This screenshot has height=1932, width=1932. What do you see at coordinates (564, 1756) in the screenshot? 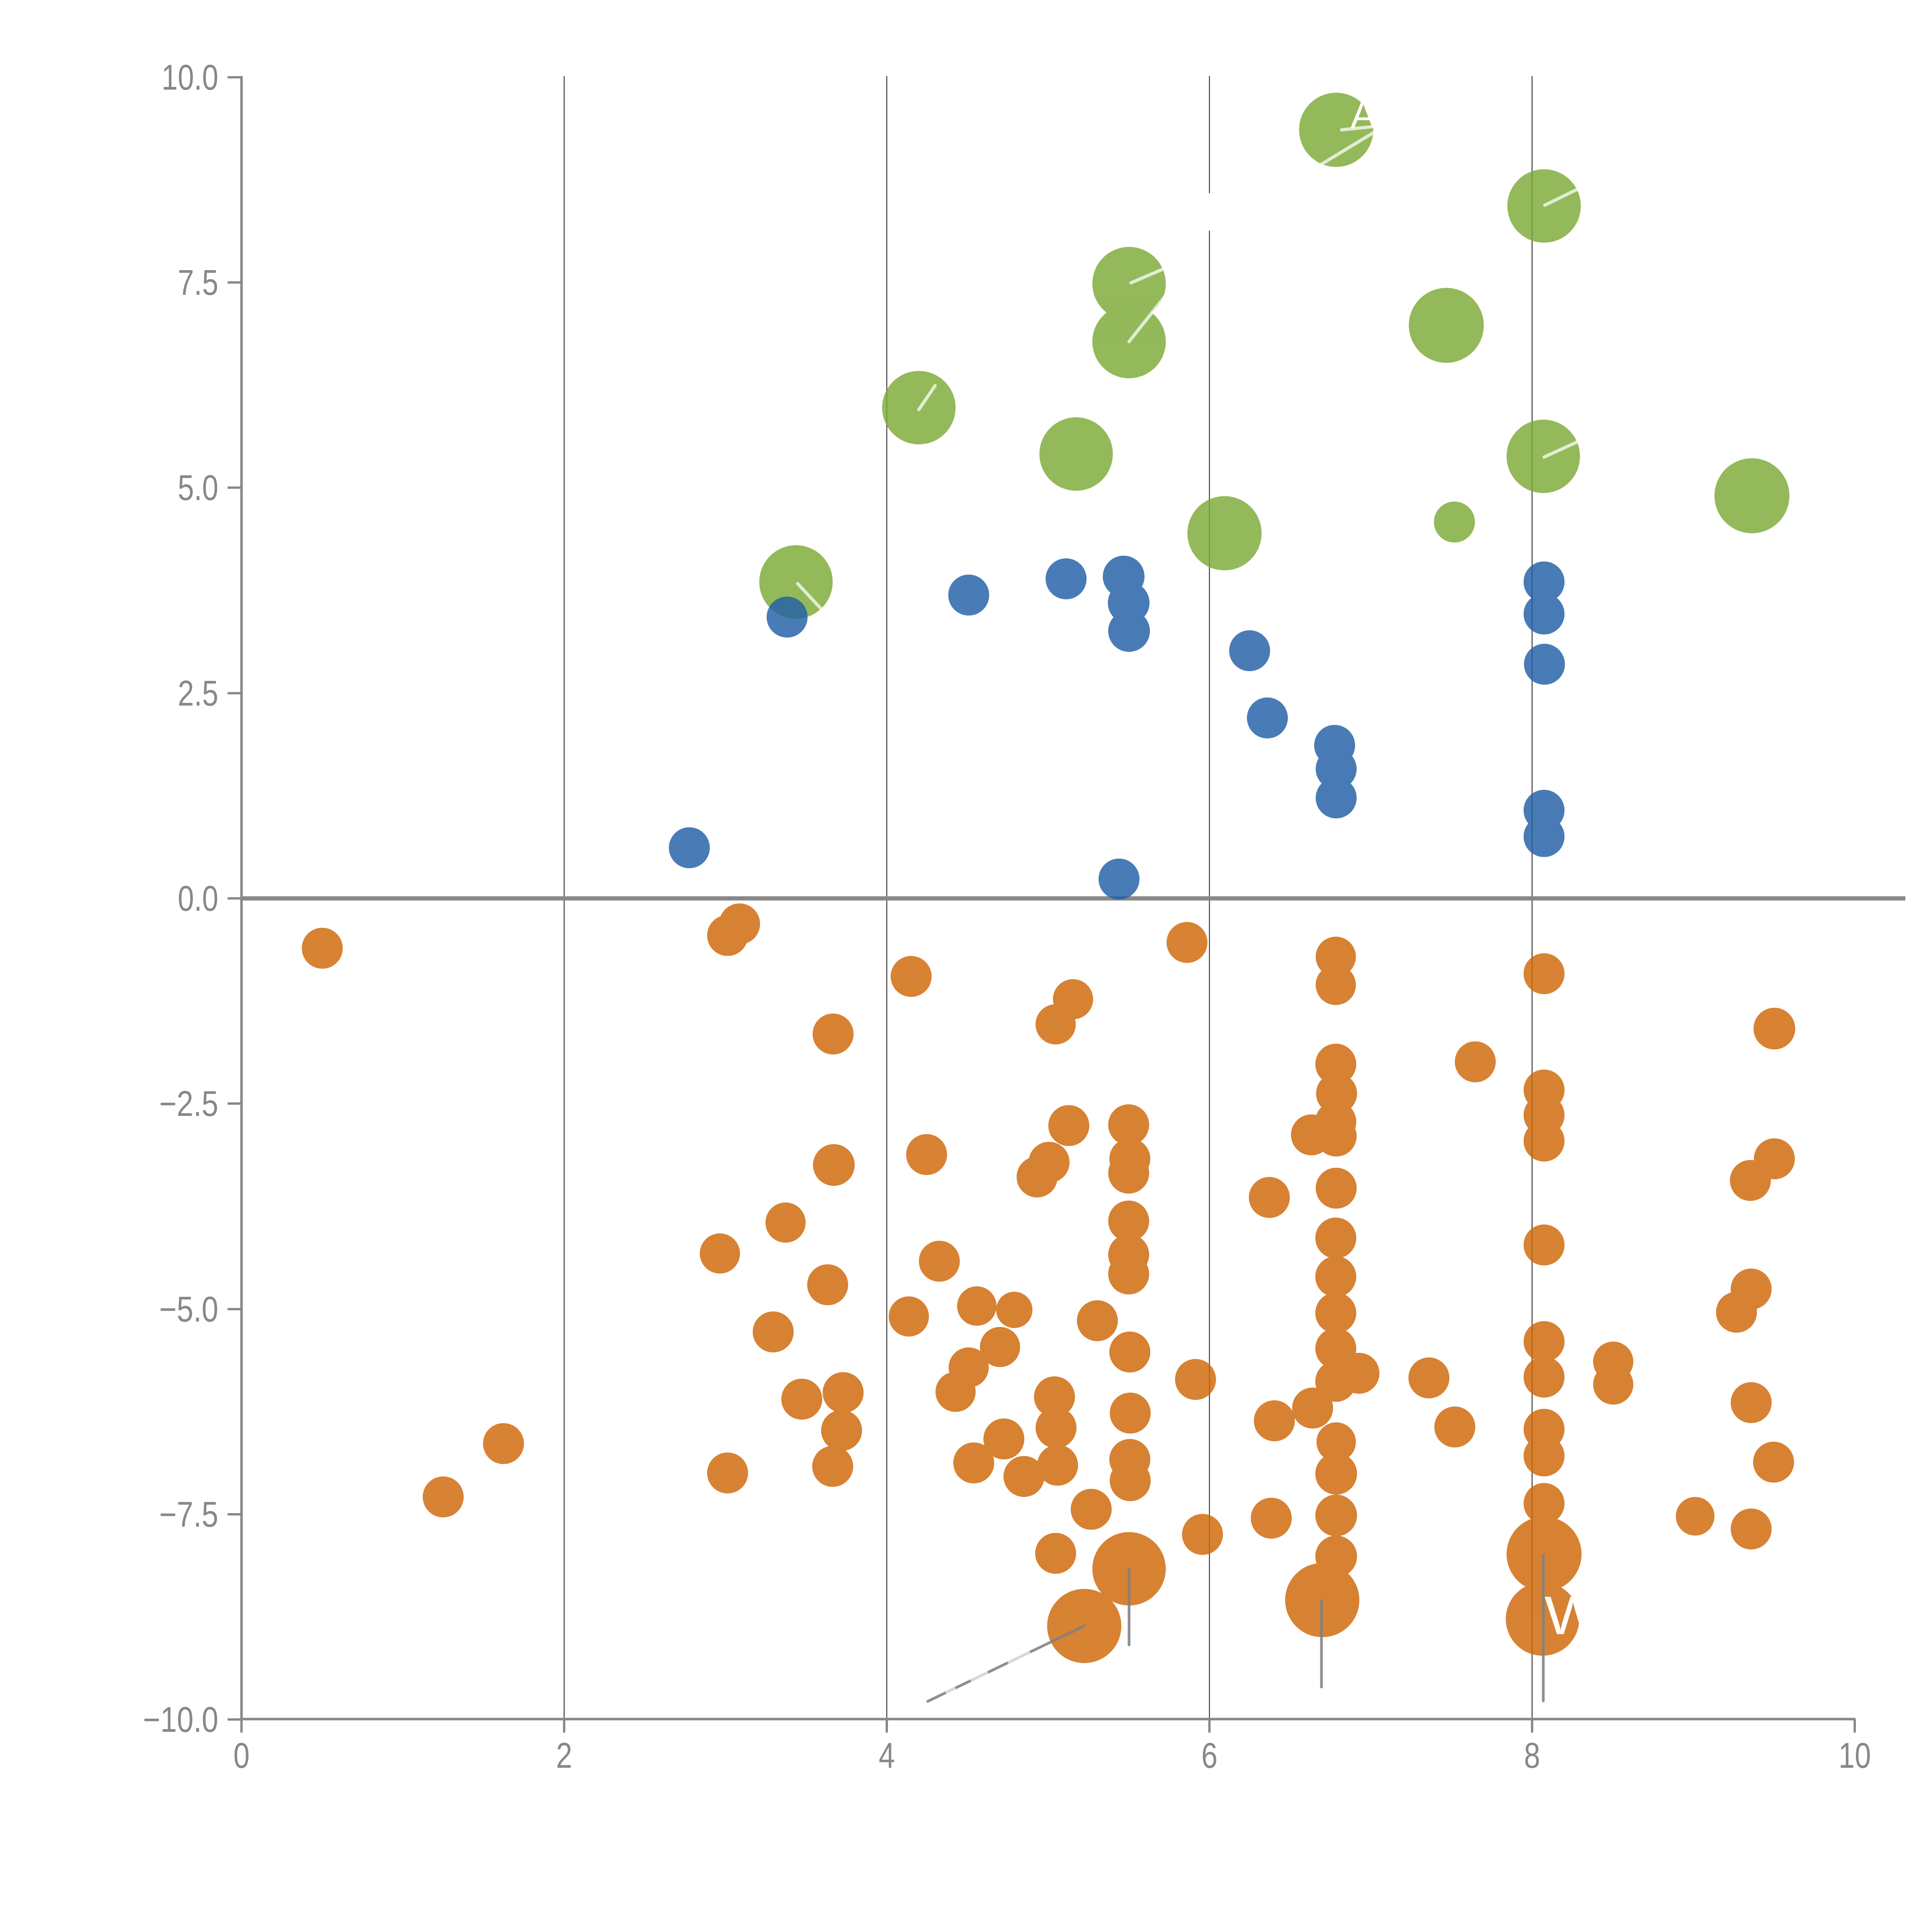
I see `svg-text: 2` at bounding box center [564, 1756].